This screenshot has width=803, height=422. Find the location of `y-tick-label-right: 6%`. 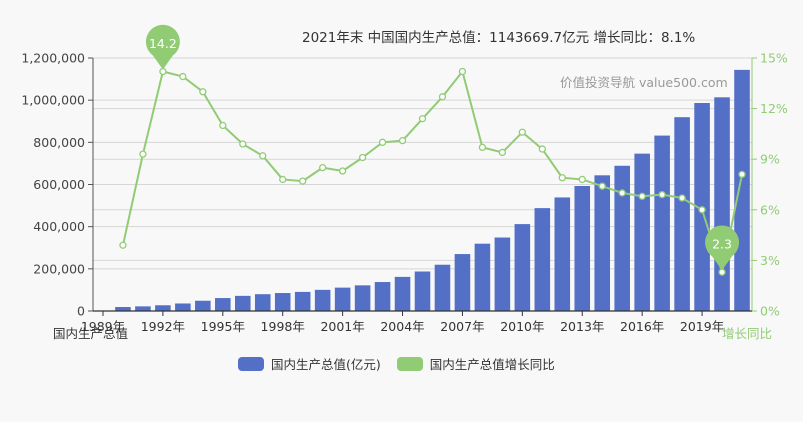

y-tick-label-right: 6% is located at coordinates (770, 209).